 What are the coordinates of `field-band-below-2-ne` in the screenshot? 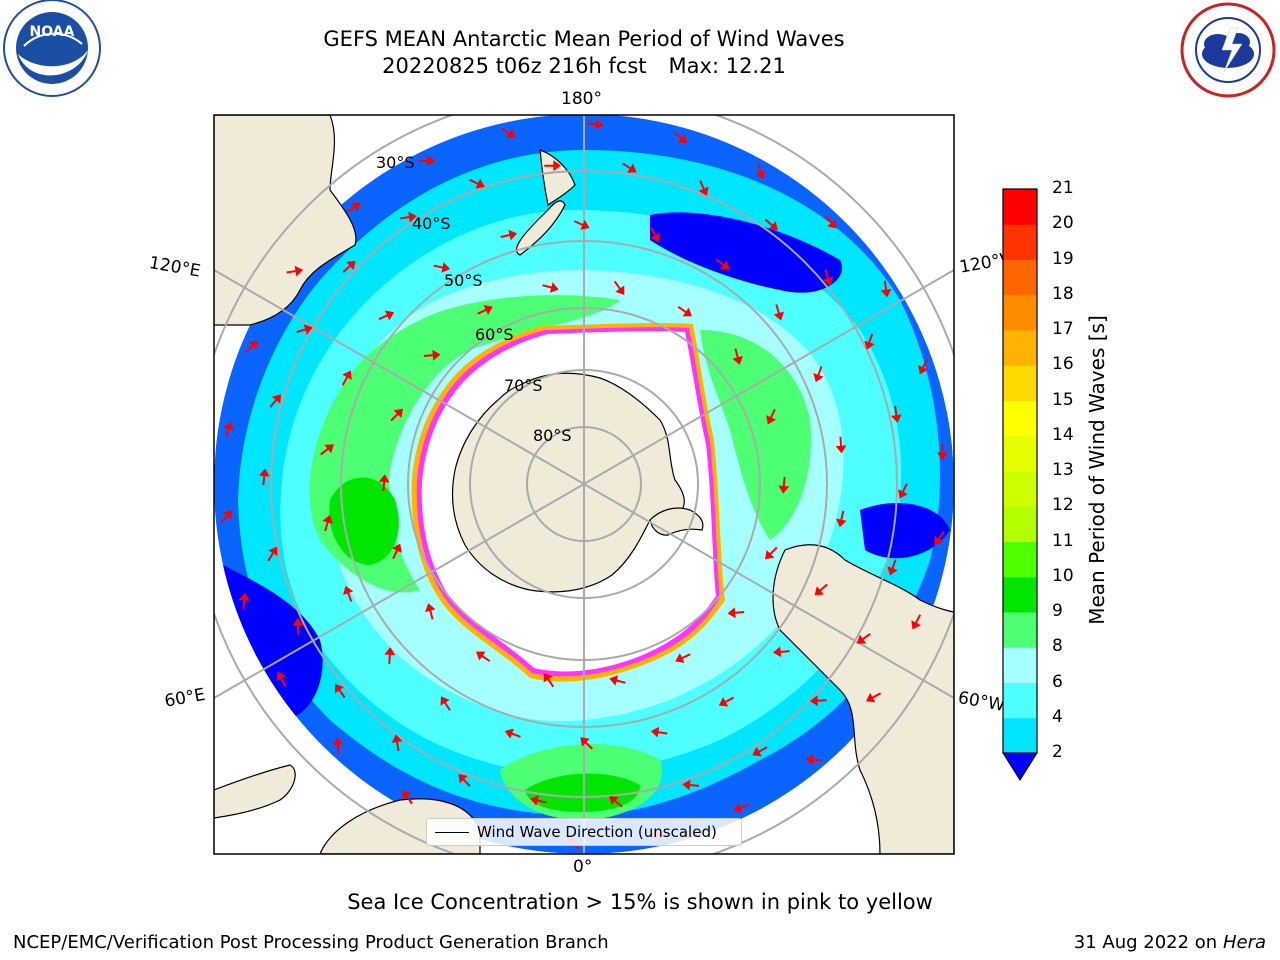 It's located at (746, 252).